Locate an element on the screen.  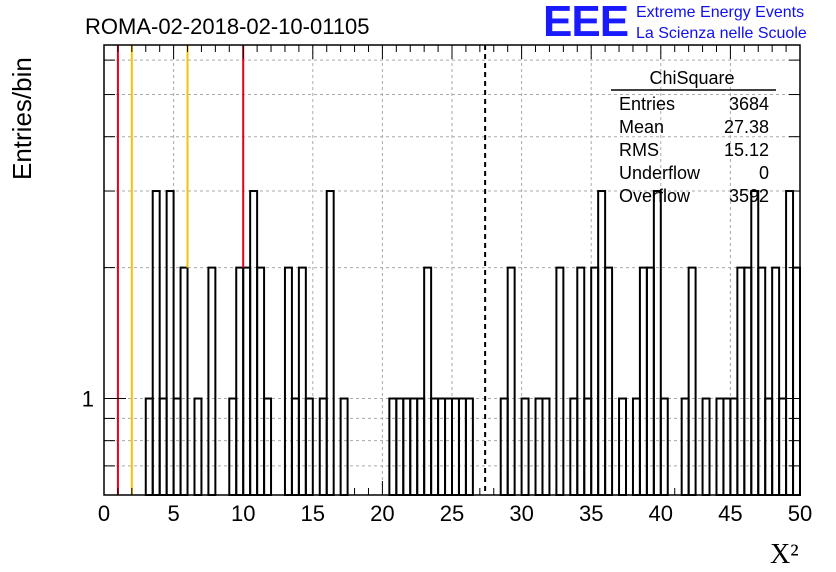
x-tick-label: 0 is located at coordinates (104, 513).